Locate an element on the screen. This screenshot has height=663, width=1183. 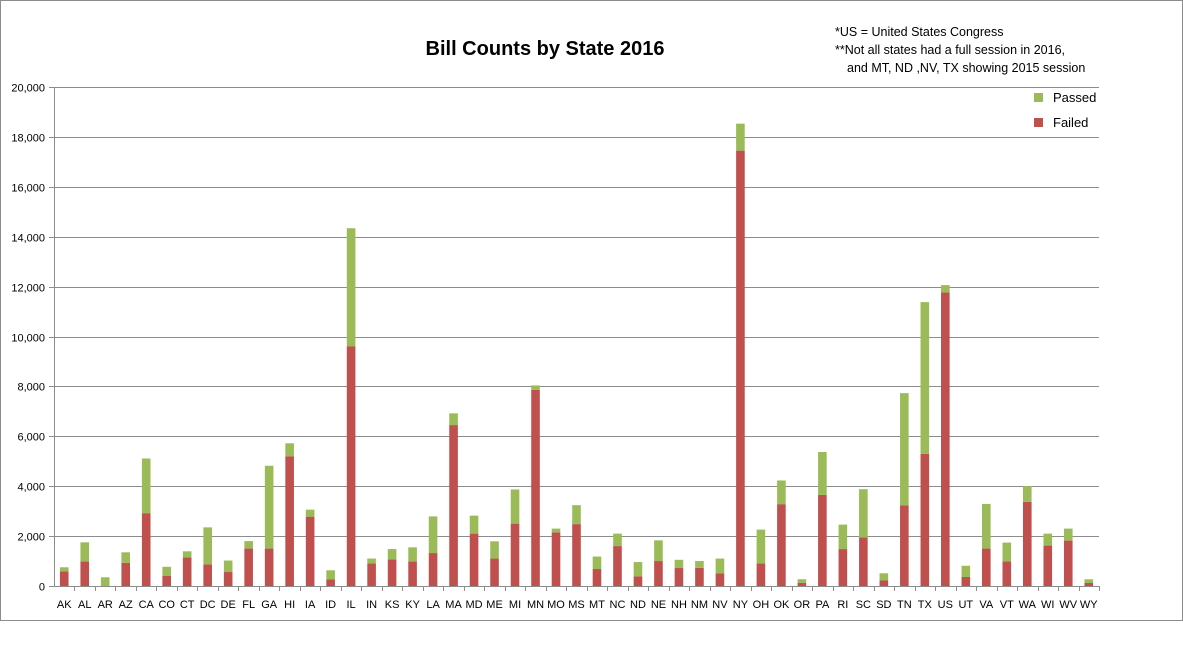
bar-passed-va is located at coordinates (986, 526).